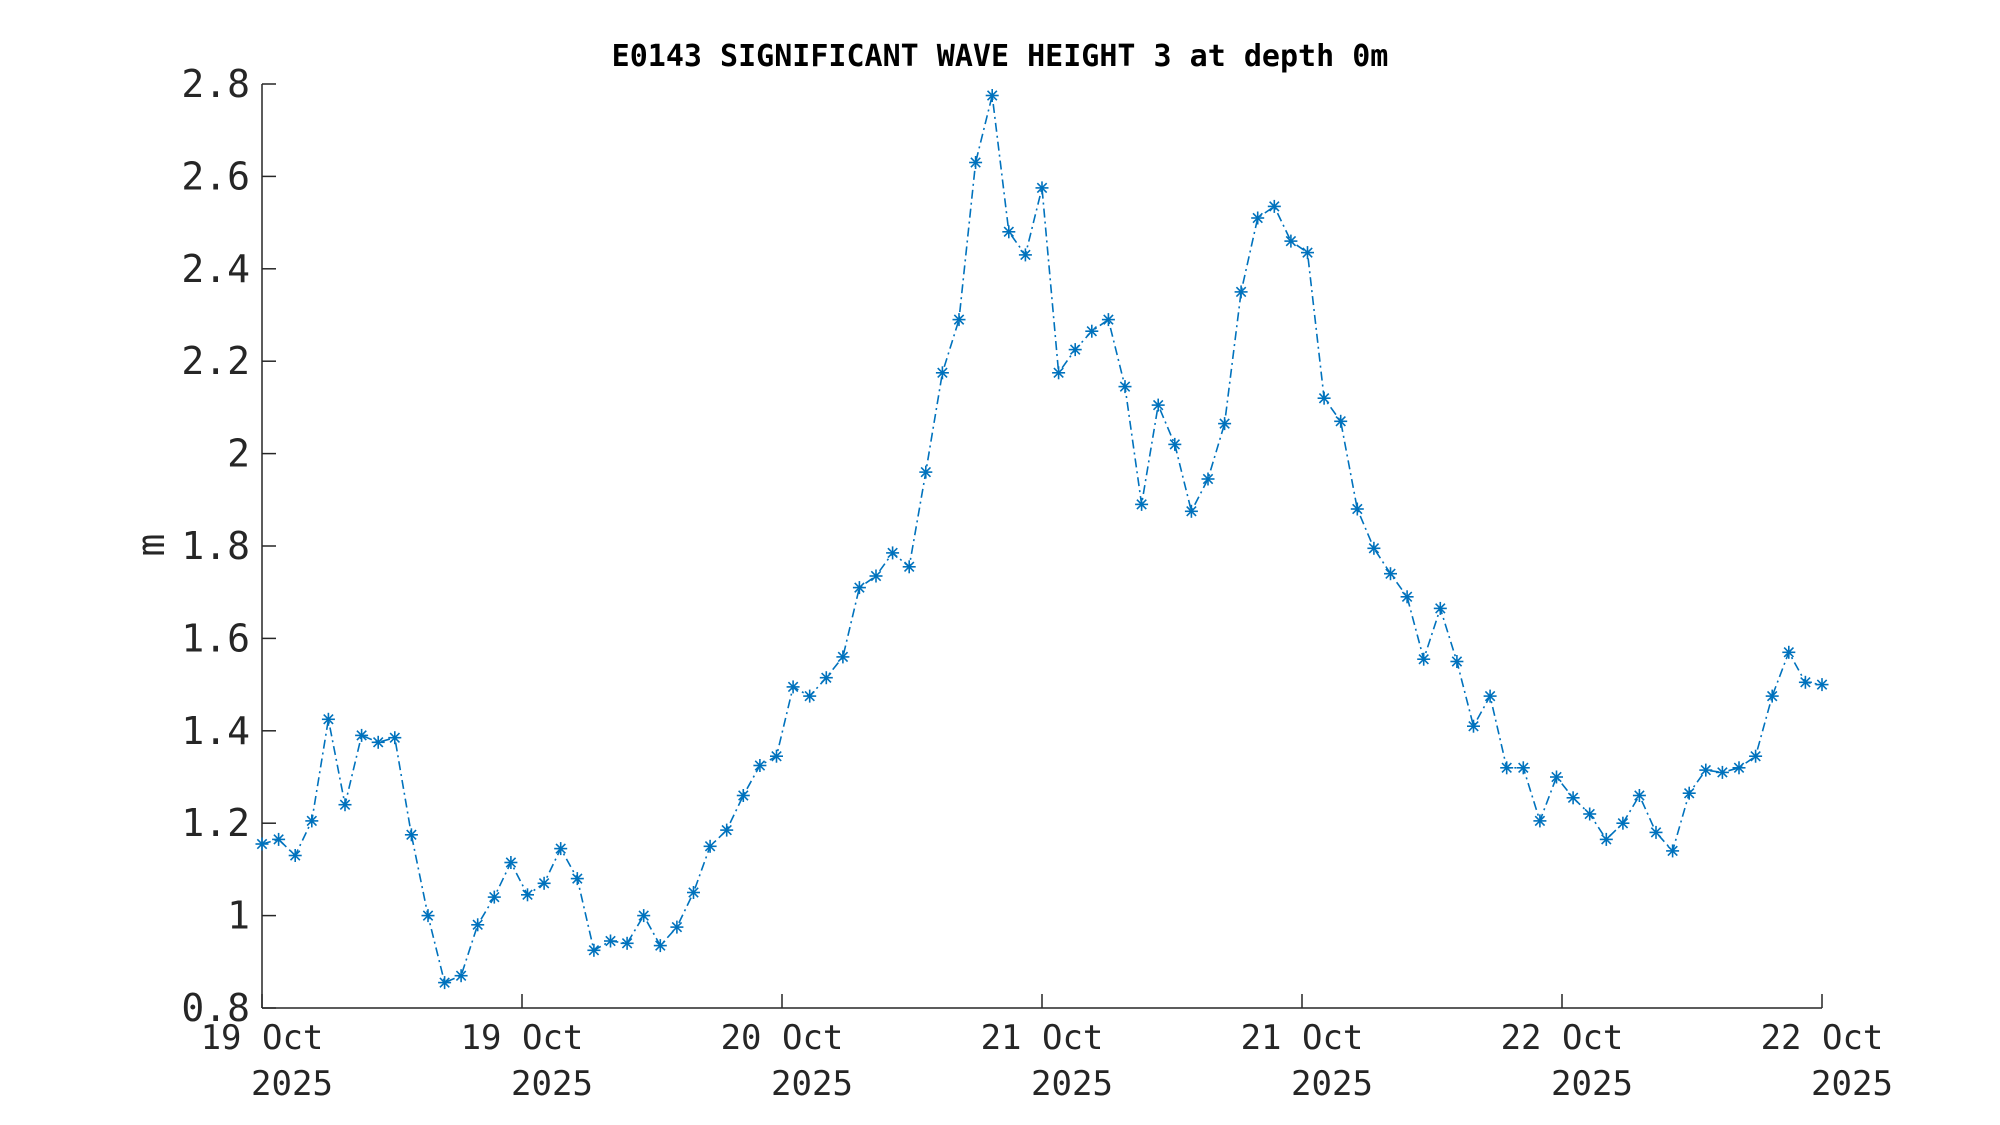 Image resolution: width=2000 pixels, height=1125 pixels. I want to click on y-tick-label: 2.2, so click(215, 361).